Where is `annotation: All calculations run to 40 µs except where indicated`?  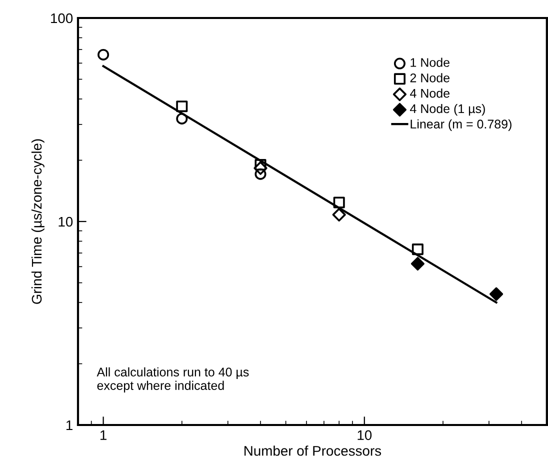
annotation: All calculations run to 40 µs except where indicated is located at coordinates (172, 379).